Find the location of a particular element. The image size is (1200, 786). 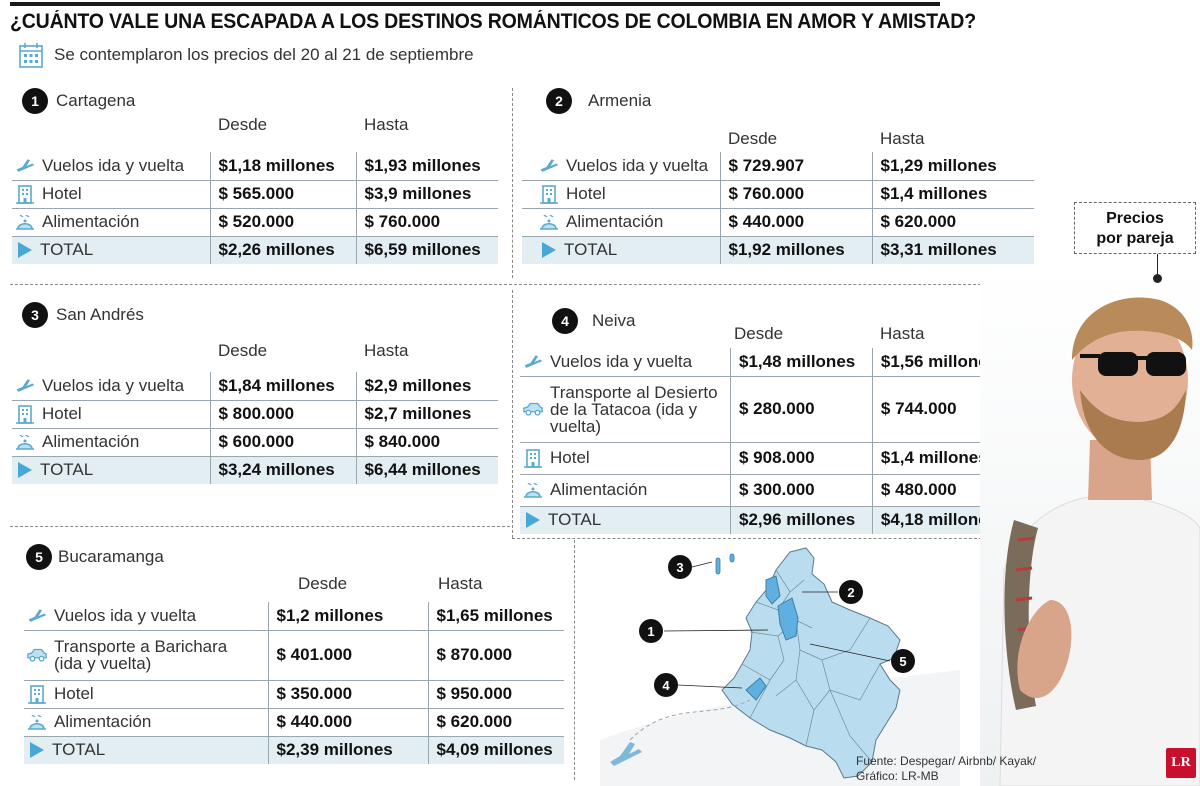

price-to: $ 950.000 is located at coordinates (495, 694).